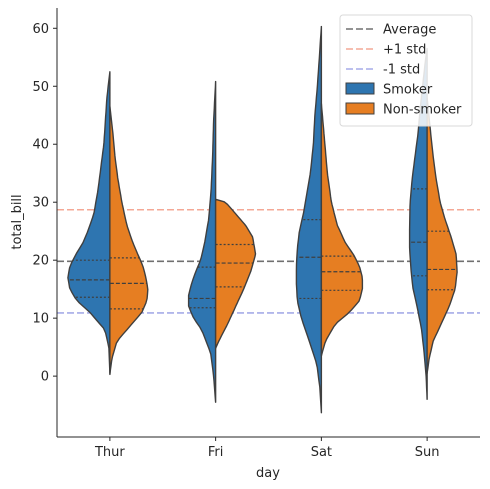 Image resolution: width=490 pixels, height=489 pixels. What do you see at coordinates (40, 319) in the screenshot?
I see `y-tick-label: 10` at bounding box center [40, 319].